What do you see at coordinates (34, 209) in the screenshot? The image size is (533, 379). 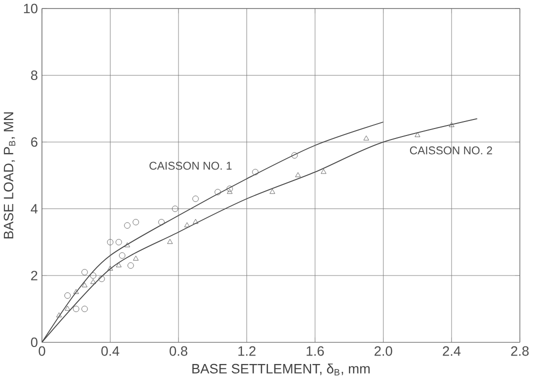 I see `y-tick-label: 4` at bounding box center [34, 209].